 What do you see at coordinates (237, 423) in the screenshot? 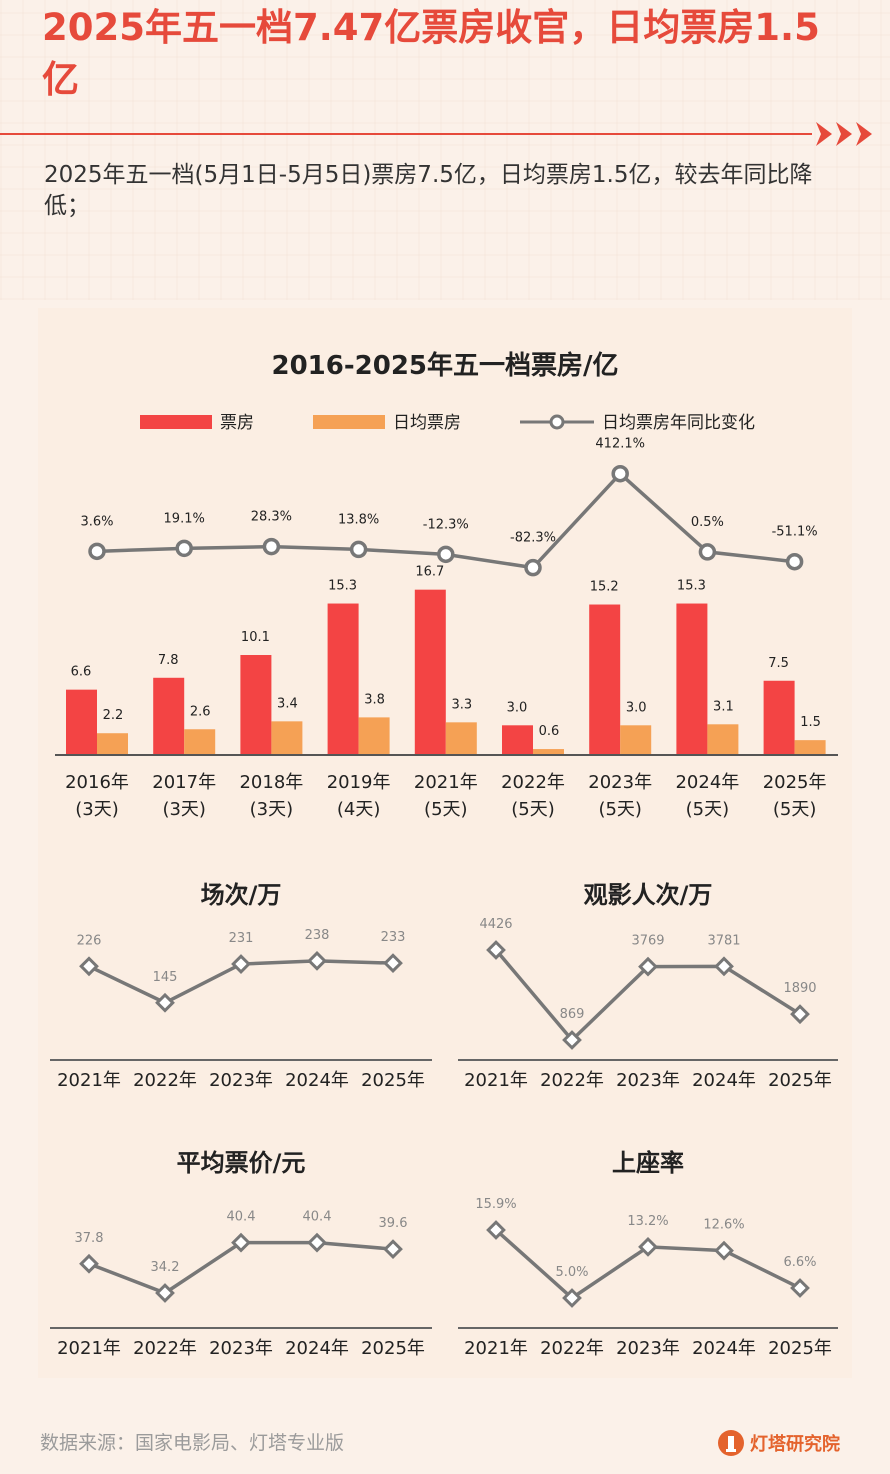
I see `legend-label-box-office: 票房` at bounding box center [237, 423].